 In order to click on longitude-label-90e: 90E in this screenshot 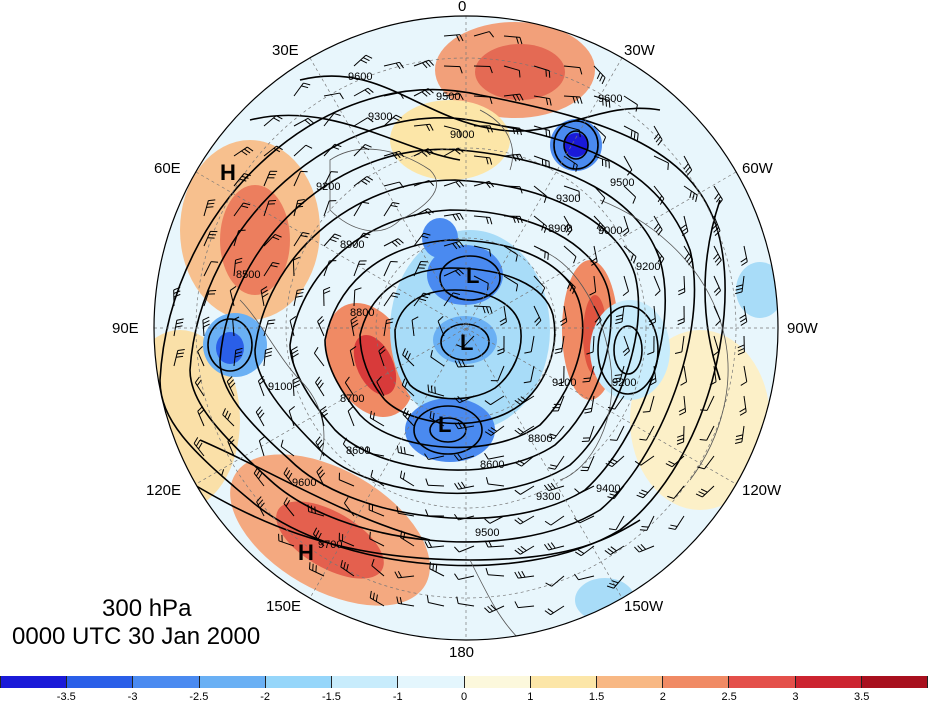, I will do `click(125, 328)`.